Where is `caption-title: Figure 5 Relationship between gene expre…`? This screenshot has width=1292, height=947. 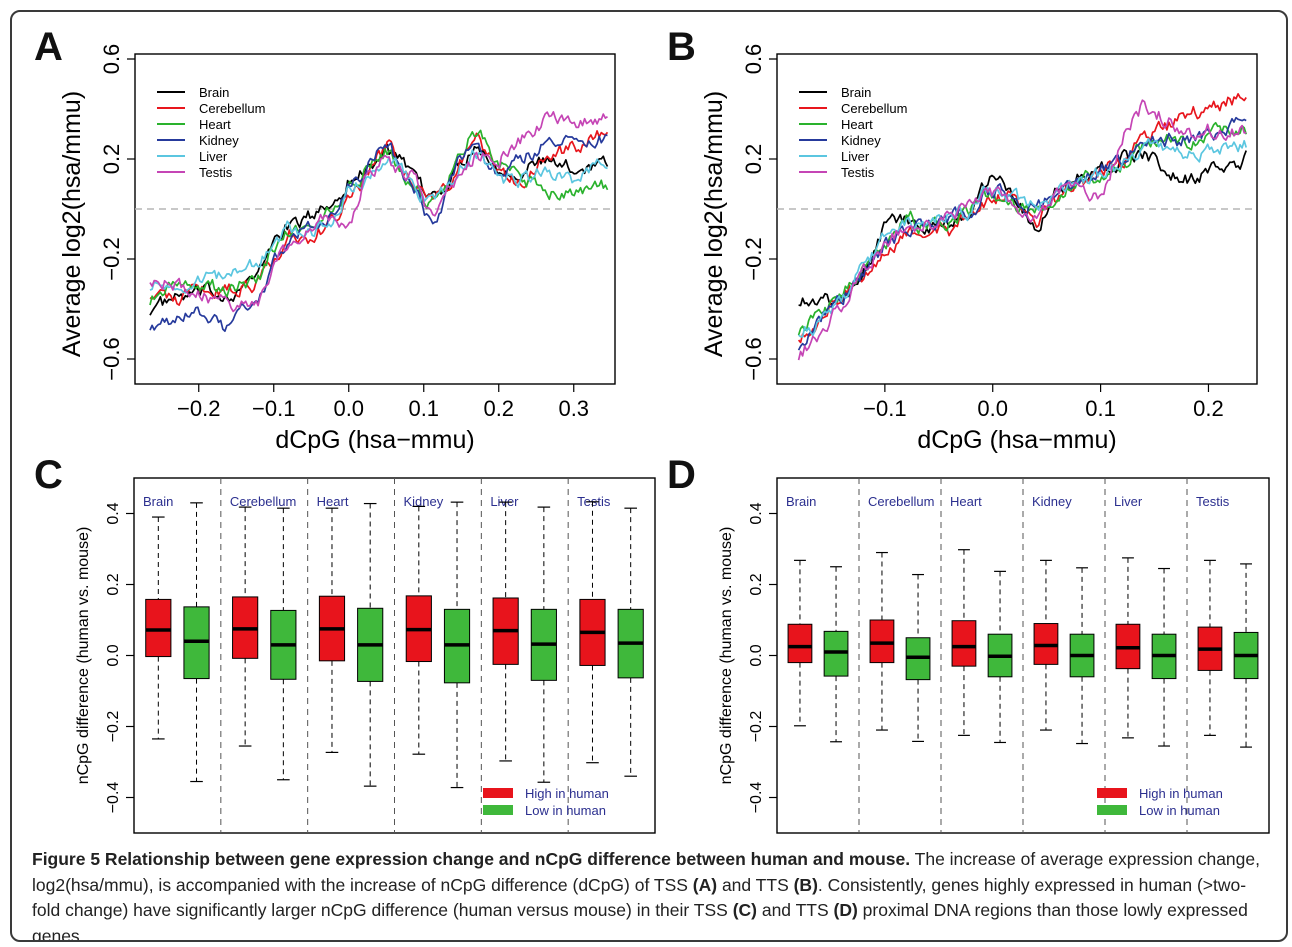
caption-title: Figure 5 Relationship between gene expre… is located at coordinates (471, 859).